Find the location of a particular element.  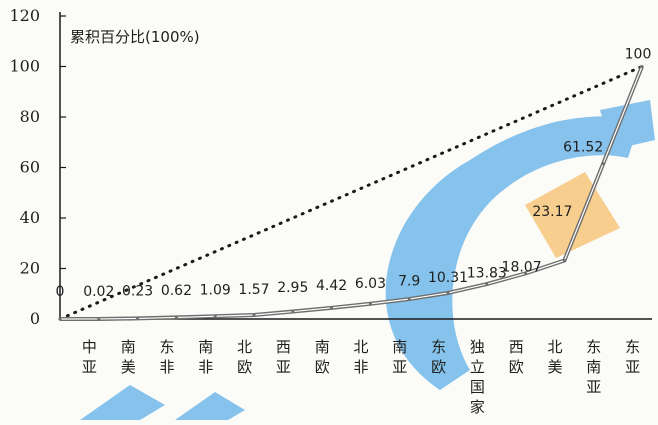

category-label: 东非 is located at coordinates (166, 357).